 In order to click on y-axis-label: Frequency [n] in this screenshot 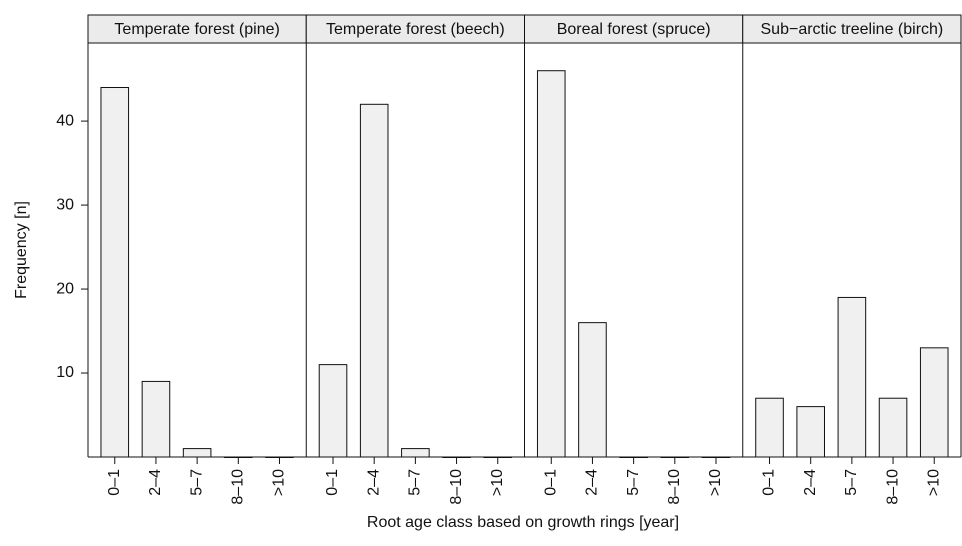, I will do `click(21, 250)`.